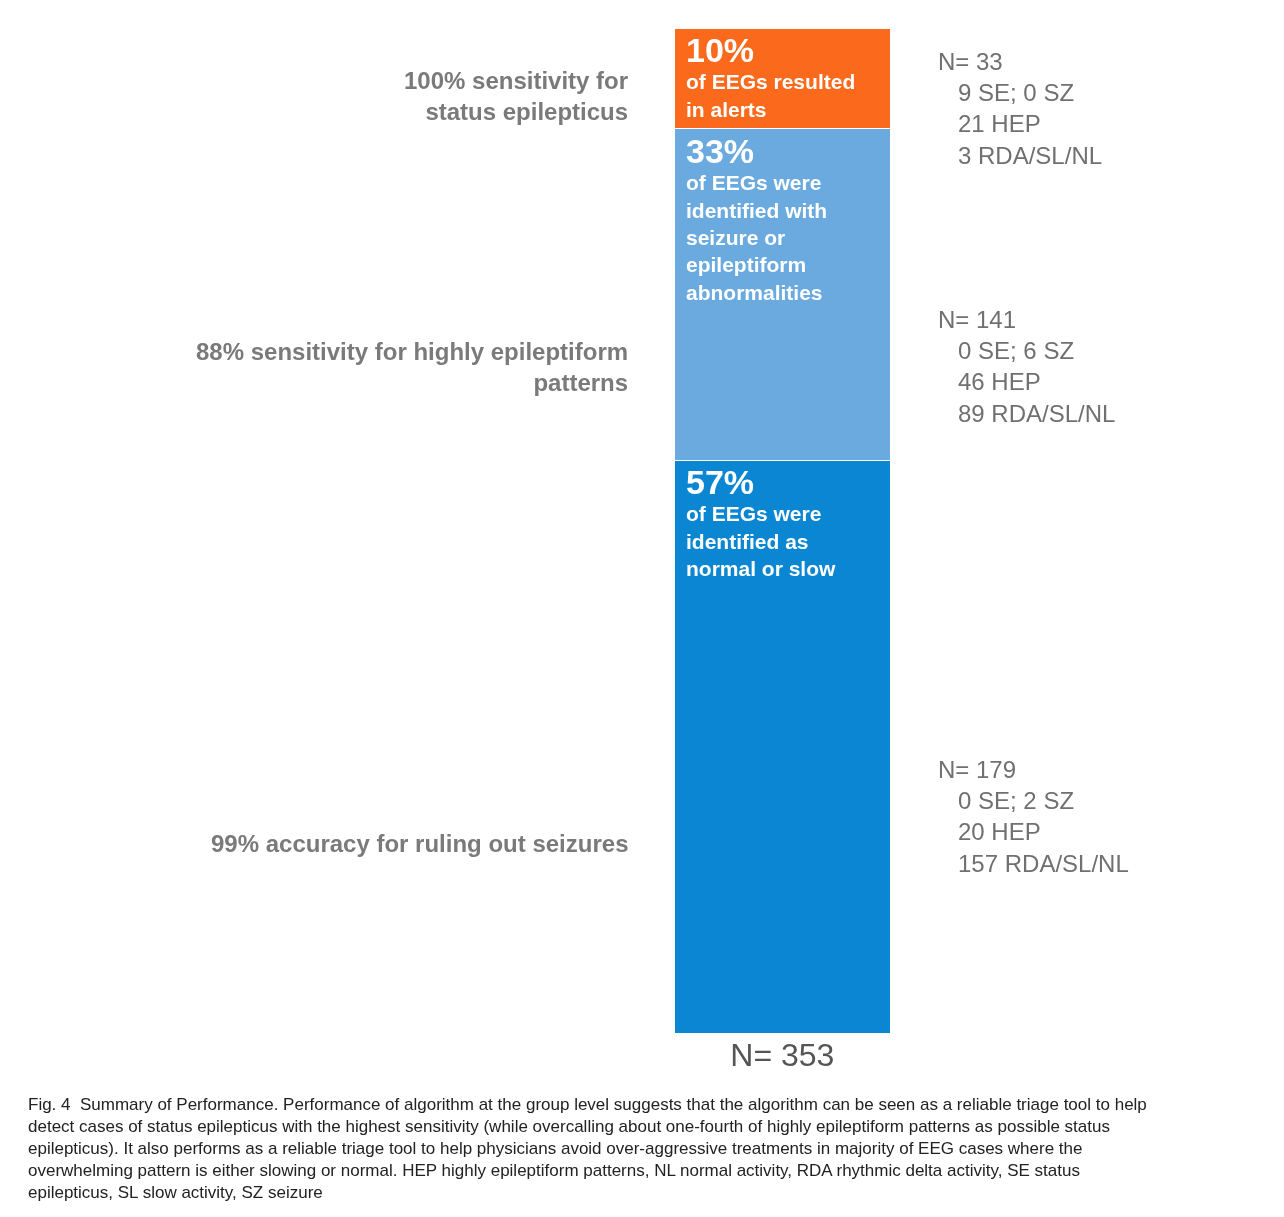  What do you see at coordinates (587, 1149) in the screenshot?
I see `caption: Fig. 4 Summary of Performance. Performance of algorithm at the group level suggests that the algorithm can be seen as a reliable triage tool to help detect cases of status epilepticus with the highest sensitivity (while overcalling about one-fourth of highly epileptiform patterns as possible status epilepticus). It also performs as a reliable triage tool to help physicians avoid over-aggressive treatments in majority of EEG cases where the overwhelming pattern is either slowing or normal. HEP highly epileptiform patterns, NL normal activity, RDA rhythmic delta activity, SE status epilepticus, SL slow activity, SZ seizure` at bounding box center [587, 1149].